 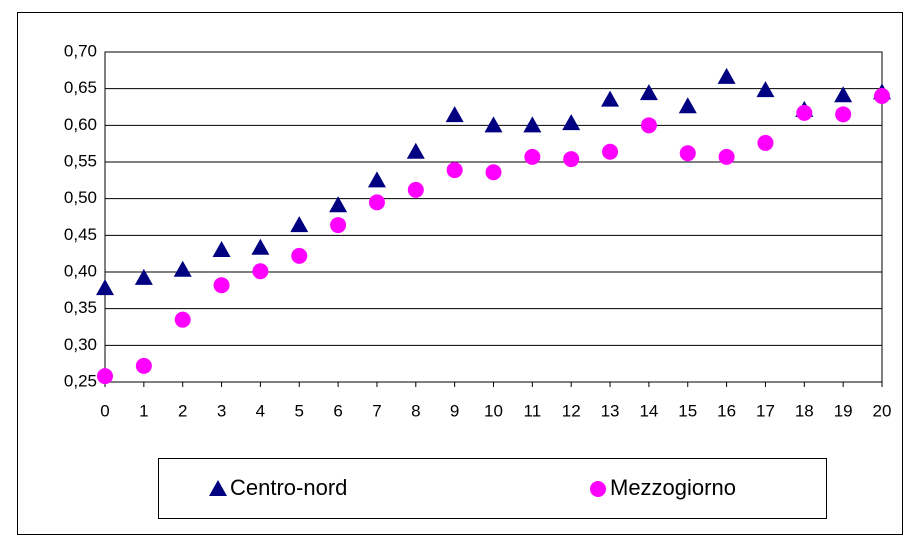 I want to click on y-tick-label: 0,25, so click(x=80, y=380).